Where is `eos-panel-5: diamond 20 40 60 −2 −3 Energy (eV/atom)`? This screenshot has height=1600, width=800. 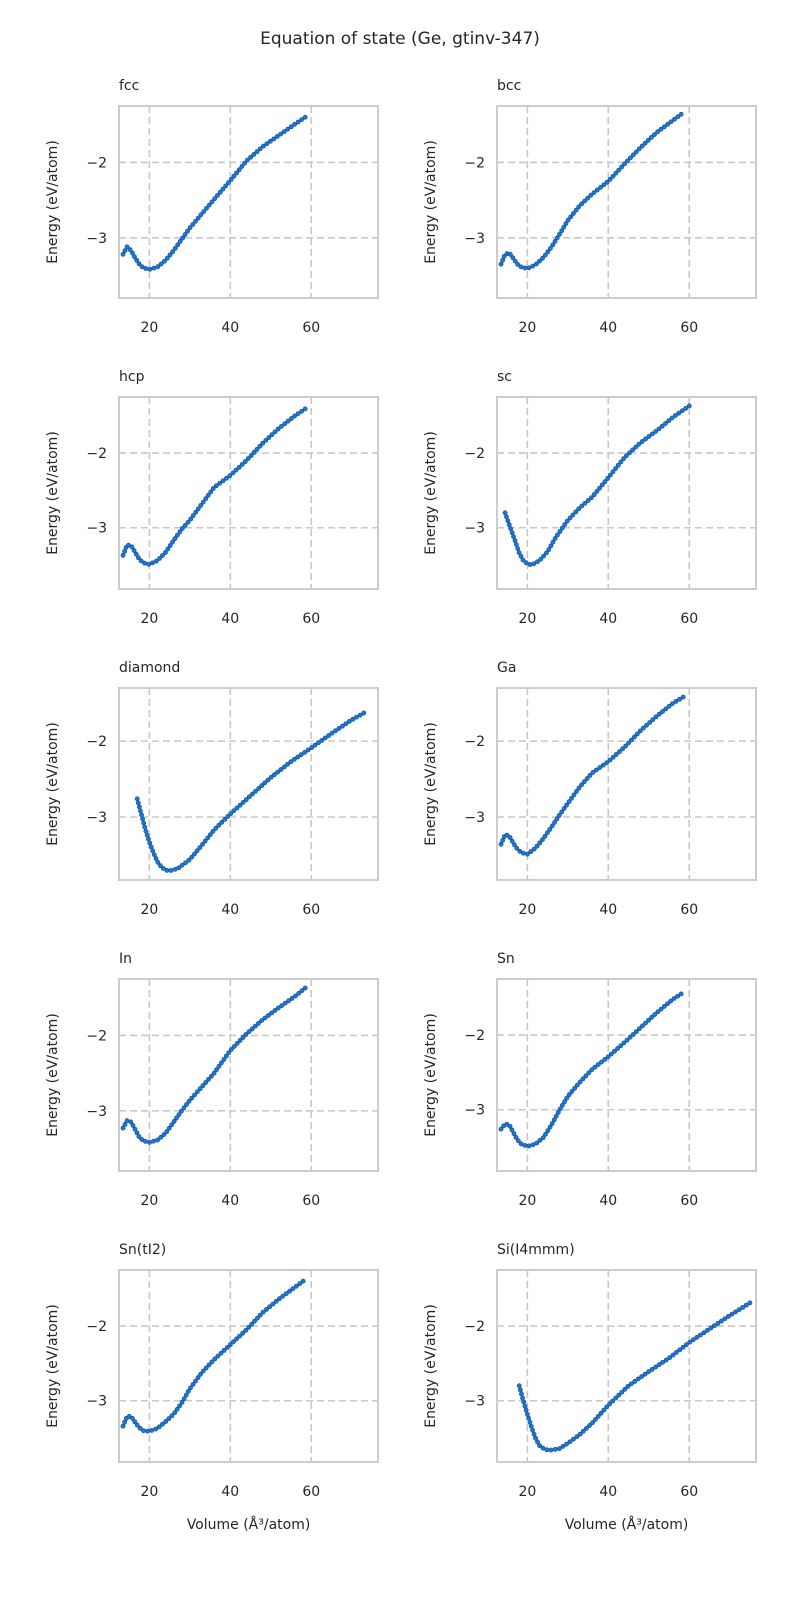 eos-panel-5: diamond 20 40 60 −2 −3 Energy (eV/atom) is located at coordinates (212, 789).